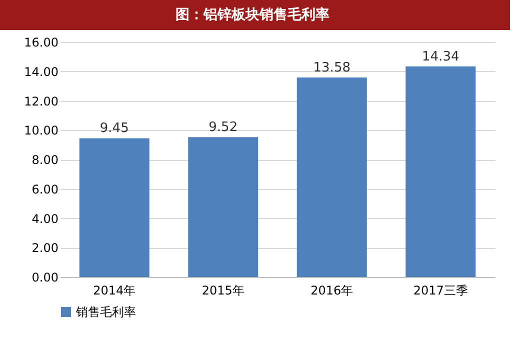  What do you see at coordinates (332, 291) in the screenshot?
I see `x-tick-label: 2016年` at bounding box center [332, 291].